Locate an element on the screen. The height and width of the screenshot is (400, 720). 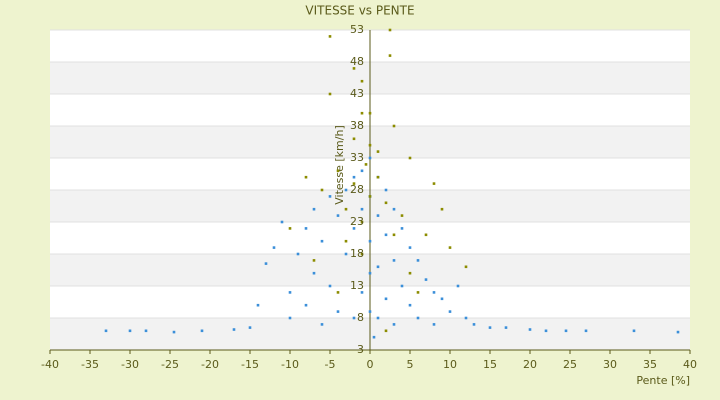
y-tick-label: 23 is located at coordinates (357, 221).